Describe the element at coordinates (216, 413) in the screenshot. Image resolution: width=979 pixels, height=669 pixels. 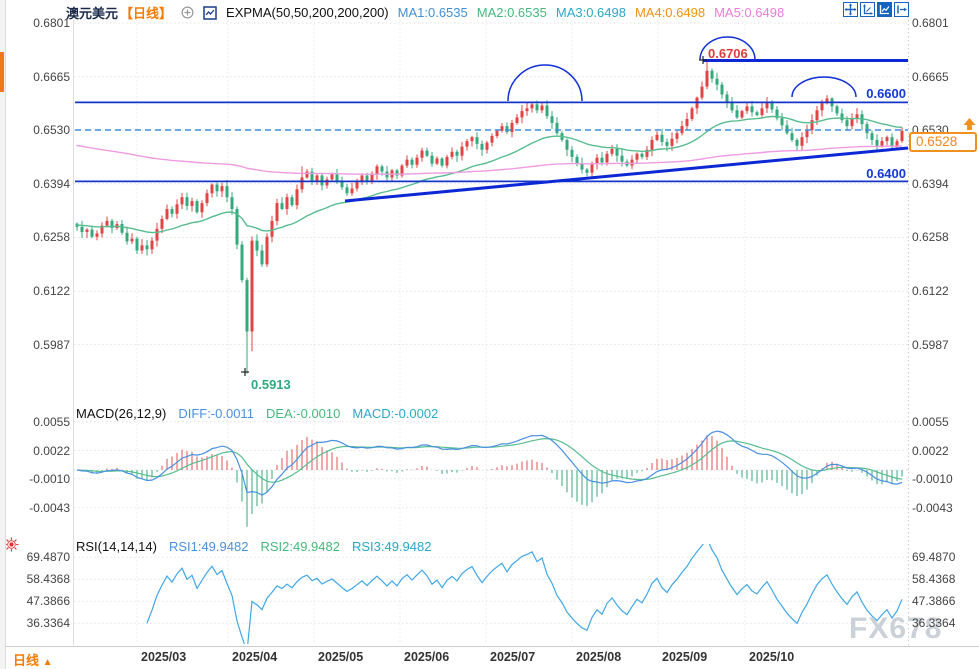
I see `macd-diff-value: DIFF:-0.0011` at that location.